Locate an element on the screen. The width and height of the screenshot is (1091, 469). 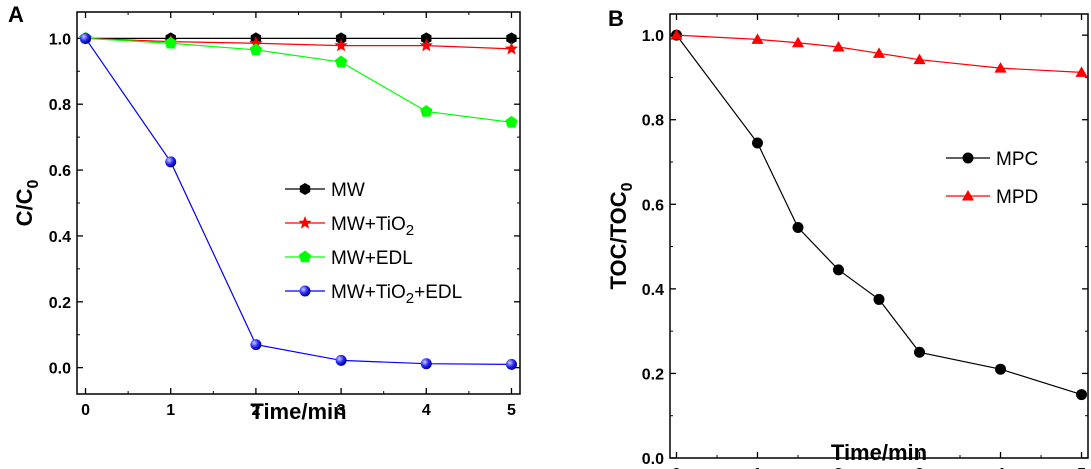
y-axis-label: C/C0 is located at coordinates (27, 203).